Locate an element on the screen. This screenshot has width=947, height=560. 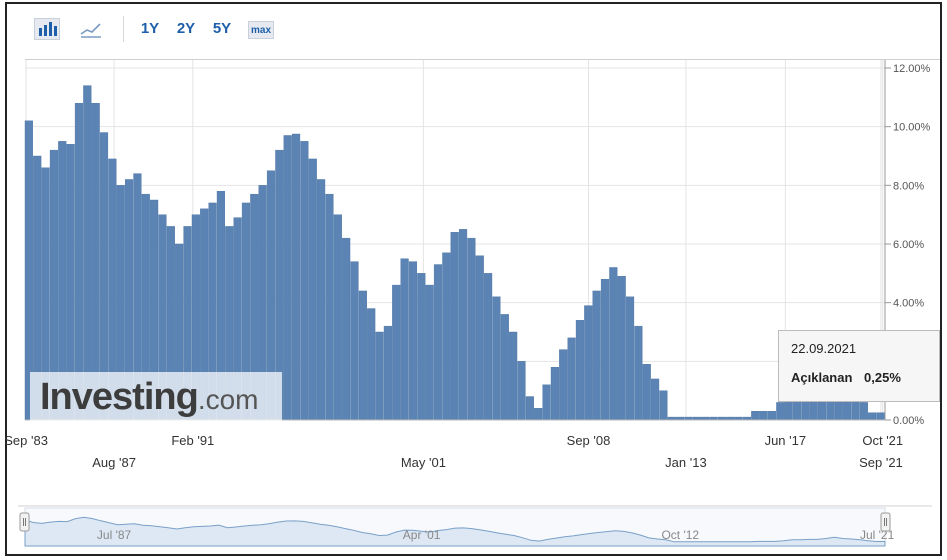
navigator-label: Jul '87 is located at coordinates (114, 535).